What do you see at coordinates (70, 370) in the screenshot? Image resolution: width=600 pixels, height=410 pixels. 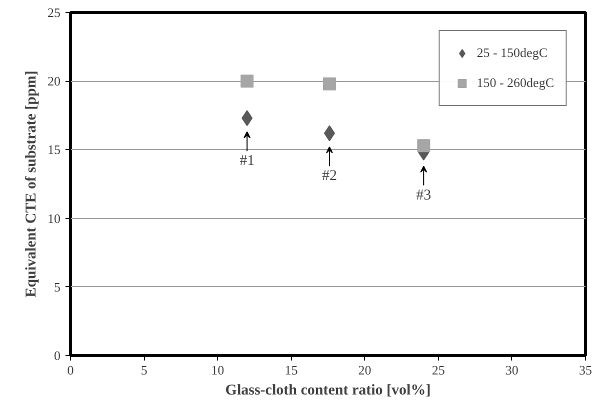 I see `x-tick-label: 0` at bounding box center [70, 370].